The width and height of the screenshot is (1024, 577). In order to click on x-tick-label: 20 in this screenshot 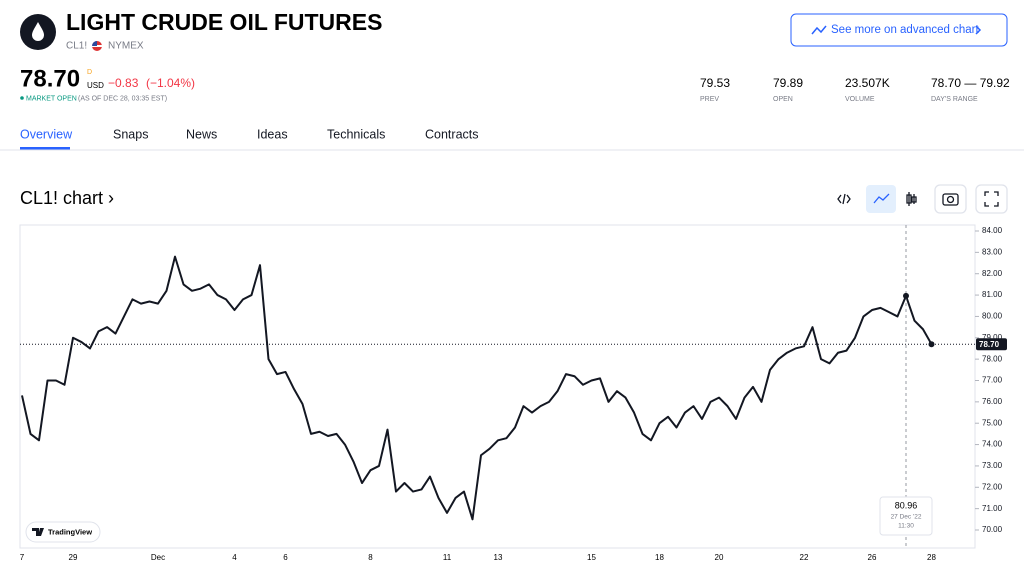, I will do `click(719, 557)`.